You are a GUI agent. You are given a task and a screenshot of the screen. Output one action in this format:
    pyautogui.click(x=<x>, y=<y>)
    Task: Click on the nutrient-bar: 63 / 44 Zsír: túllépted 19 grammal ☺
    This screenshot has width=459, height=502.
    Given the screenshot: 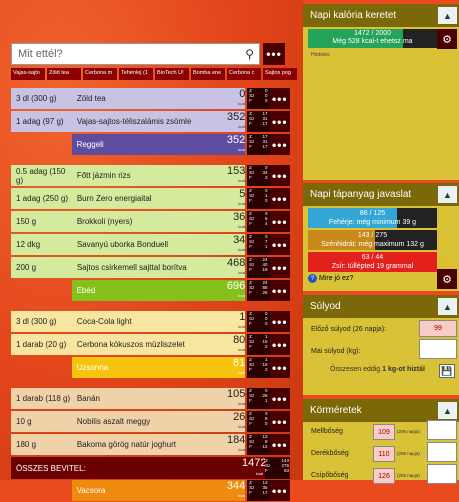 What is the action you would take?
    pyautogui.click(x=379, y=262)
    